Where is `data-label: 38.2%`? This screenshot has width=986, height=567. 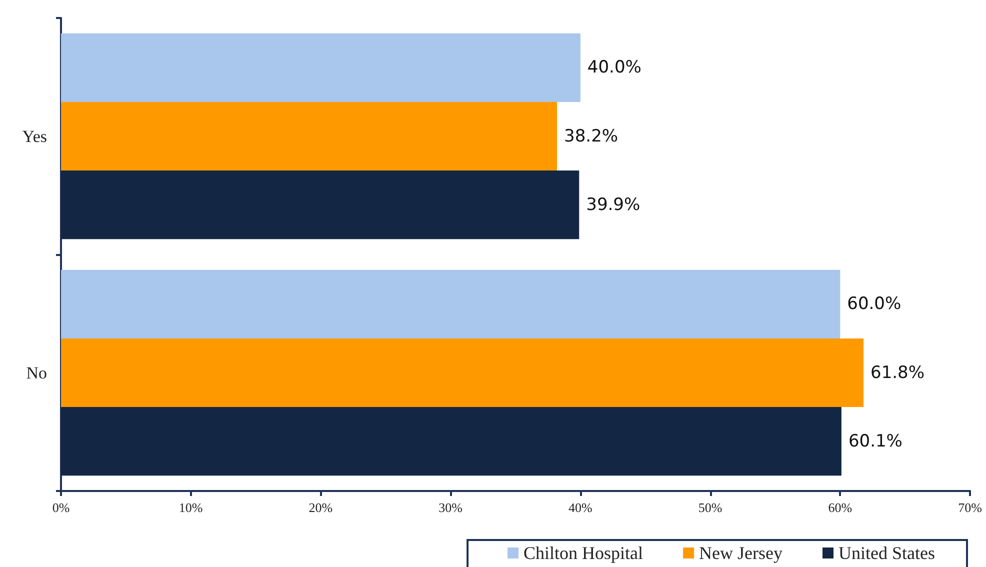
data-label: 38.2% is located at coordinates (591, 136).